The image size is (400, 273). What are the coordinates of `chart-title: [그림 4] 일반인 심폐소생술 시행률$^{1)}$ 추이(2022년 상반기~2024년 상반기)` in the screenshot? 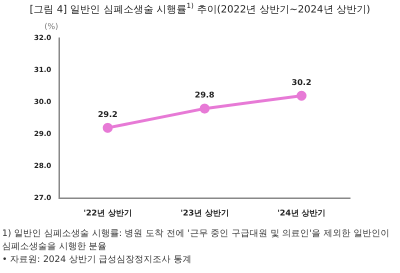 It's located at (200, 9).